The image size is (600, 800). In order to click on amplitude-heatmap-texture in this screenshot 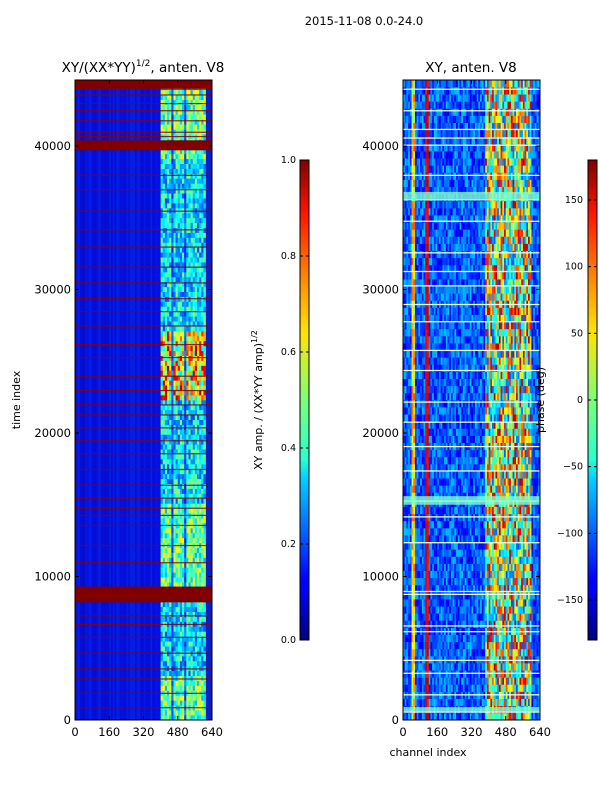, I will do `click(98, 400)`.